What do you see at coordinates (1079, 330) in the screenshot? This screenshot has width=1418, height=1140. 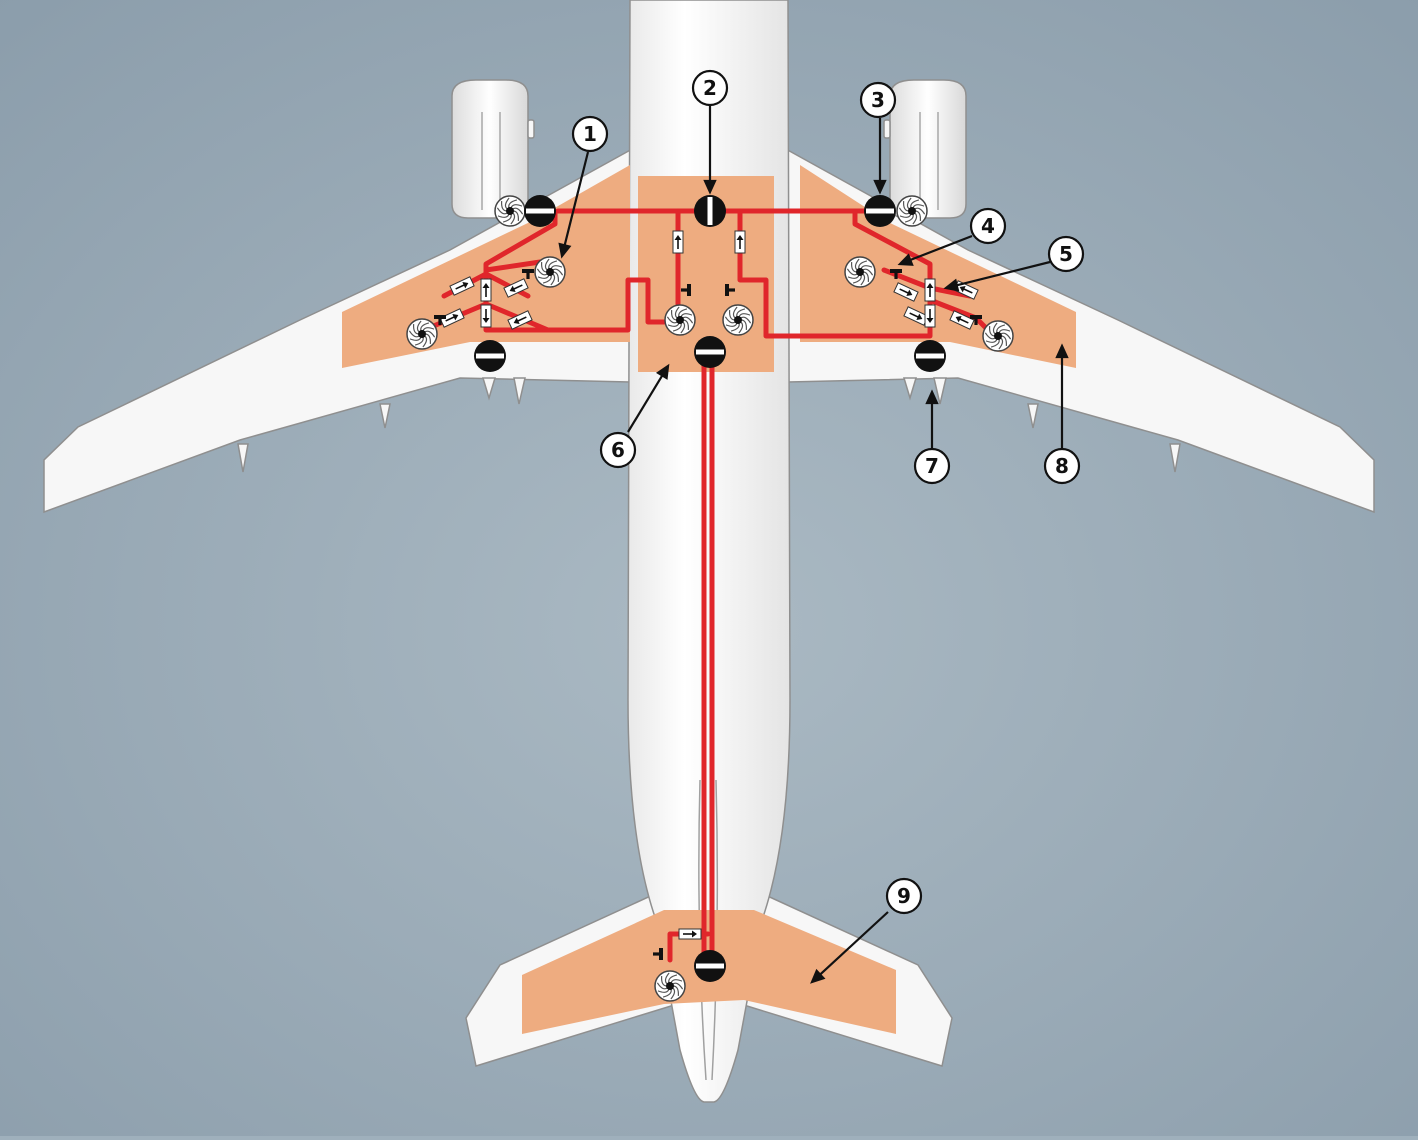 I see `right-wing` at bounding box center [1079, 330].